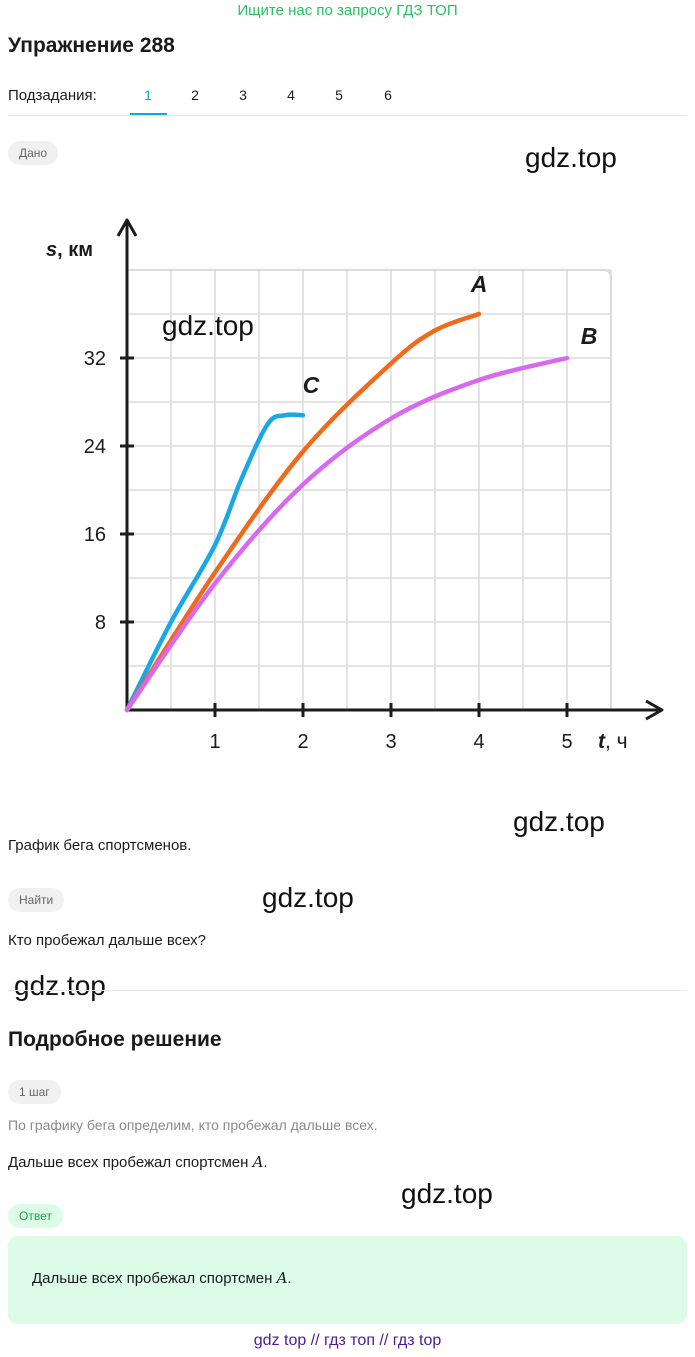  I want to click on series-label-b: B, so click(589, 336).